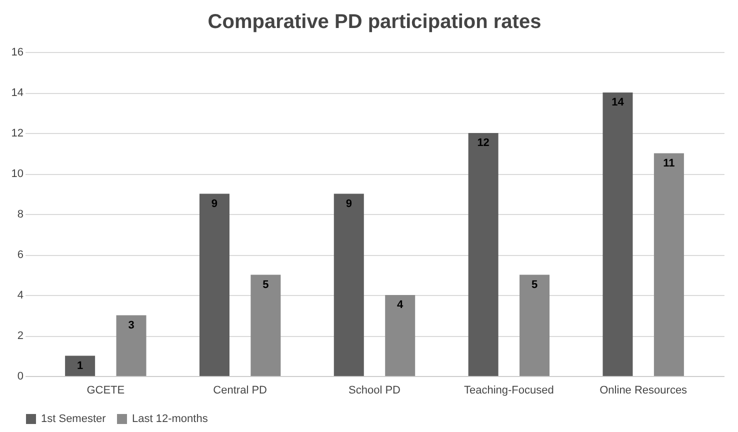 This screenshot has height=432, width=738. I want to click on data-label: 11, so click(669, 163).